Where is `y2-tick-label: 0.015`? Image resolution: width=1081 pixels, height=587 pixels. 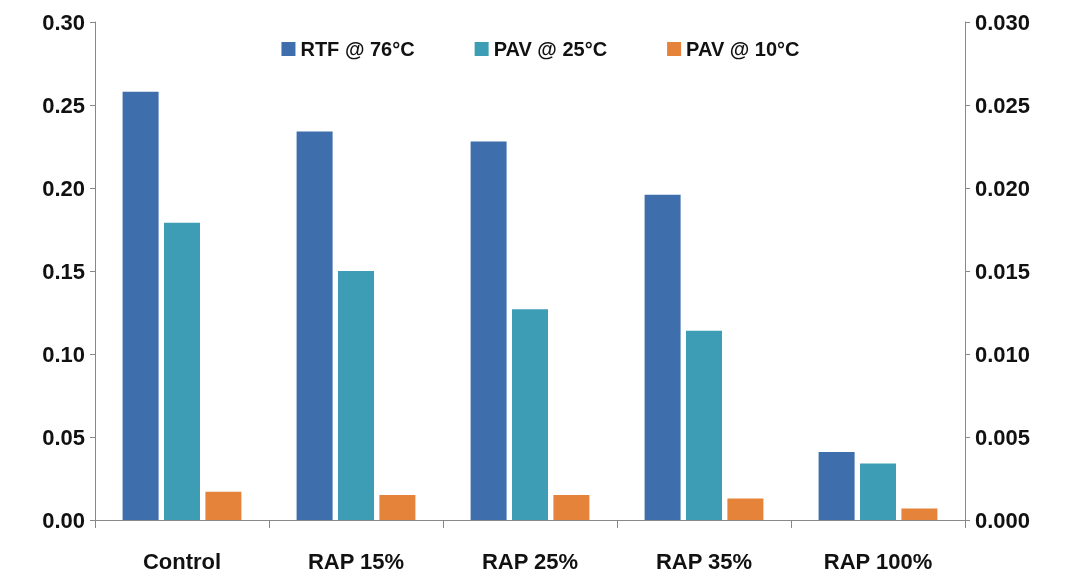
y2-tick-label: 0.015 is located at coordinates (1003, 271).